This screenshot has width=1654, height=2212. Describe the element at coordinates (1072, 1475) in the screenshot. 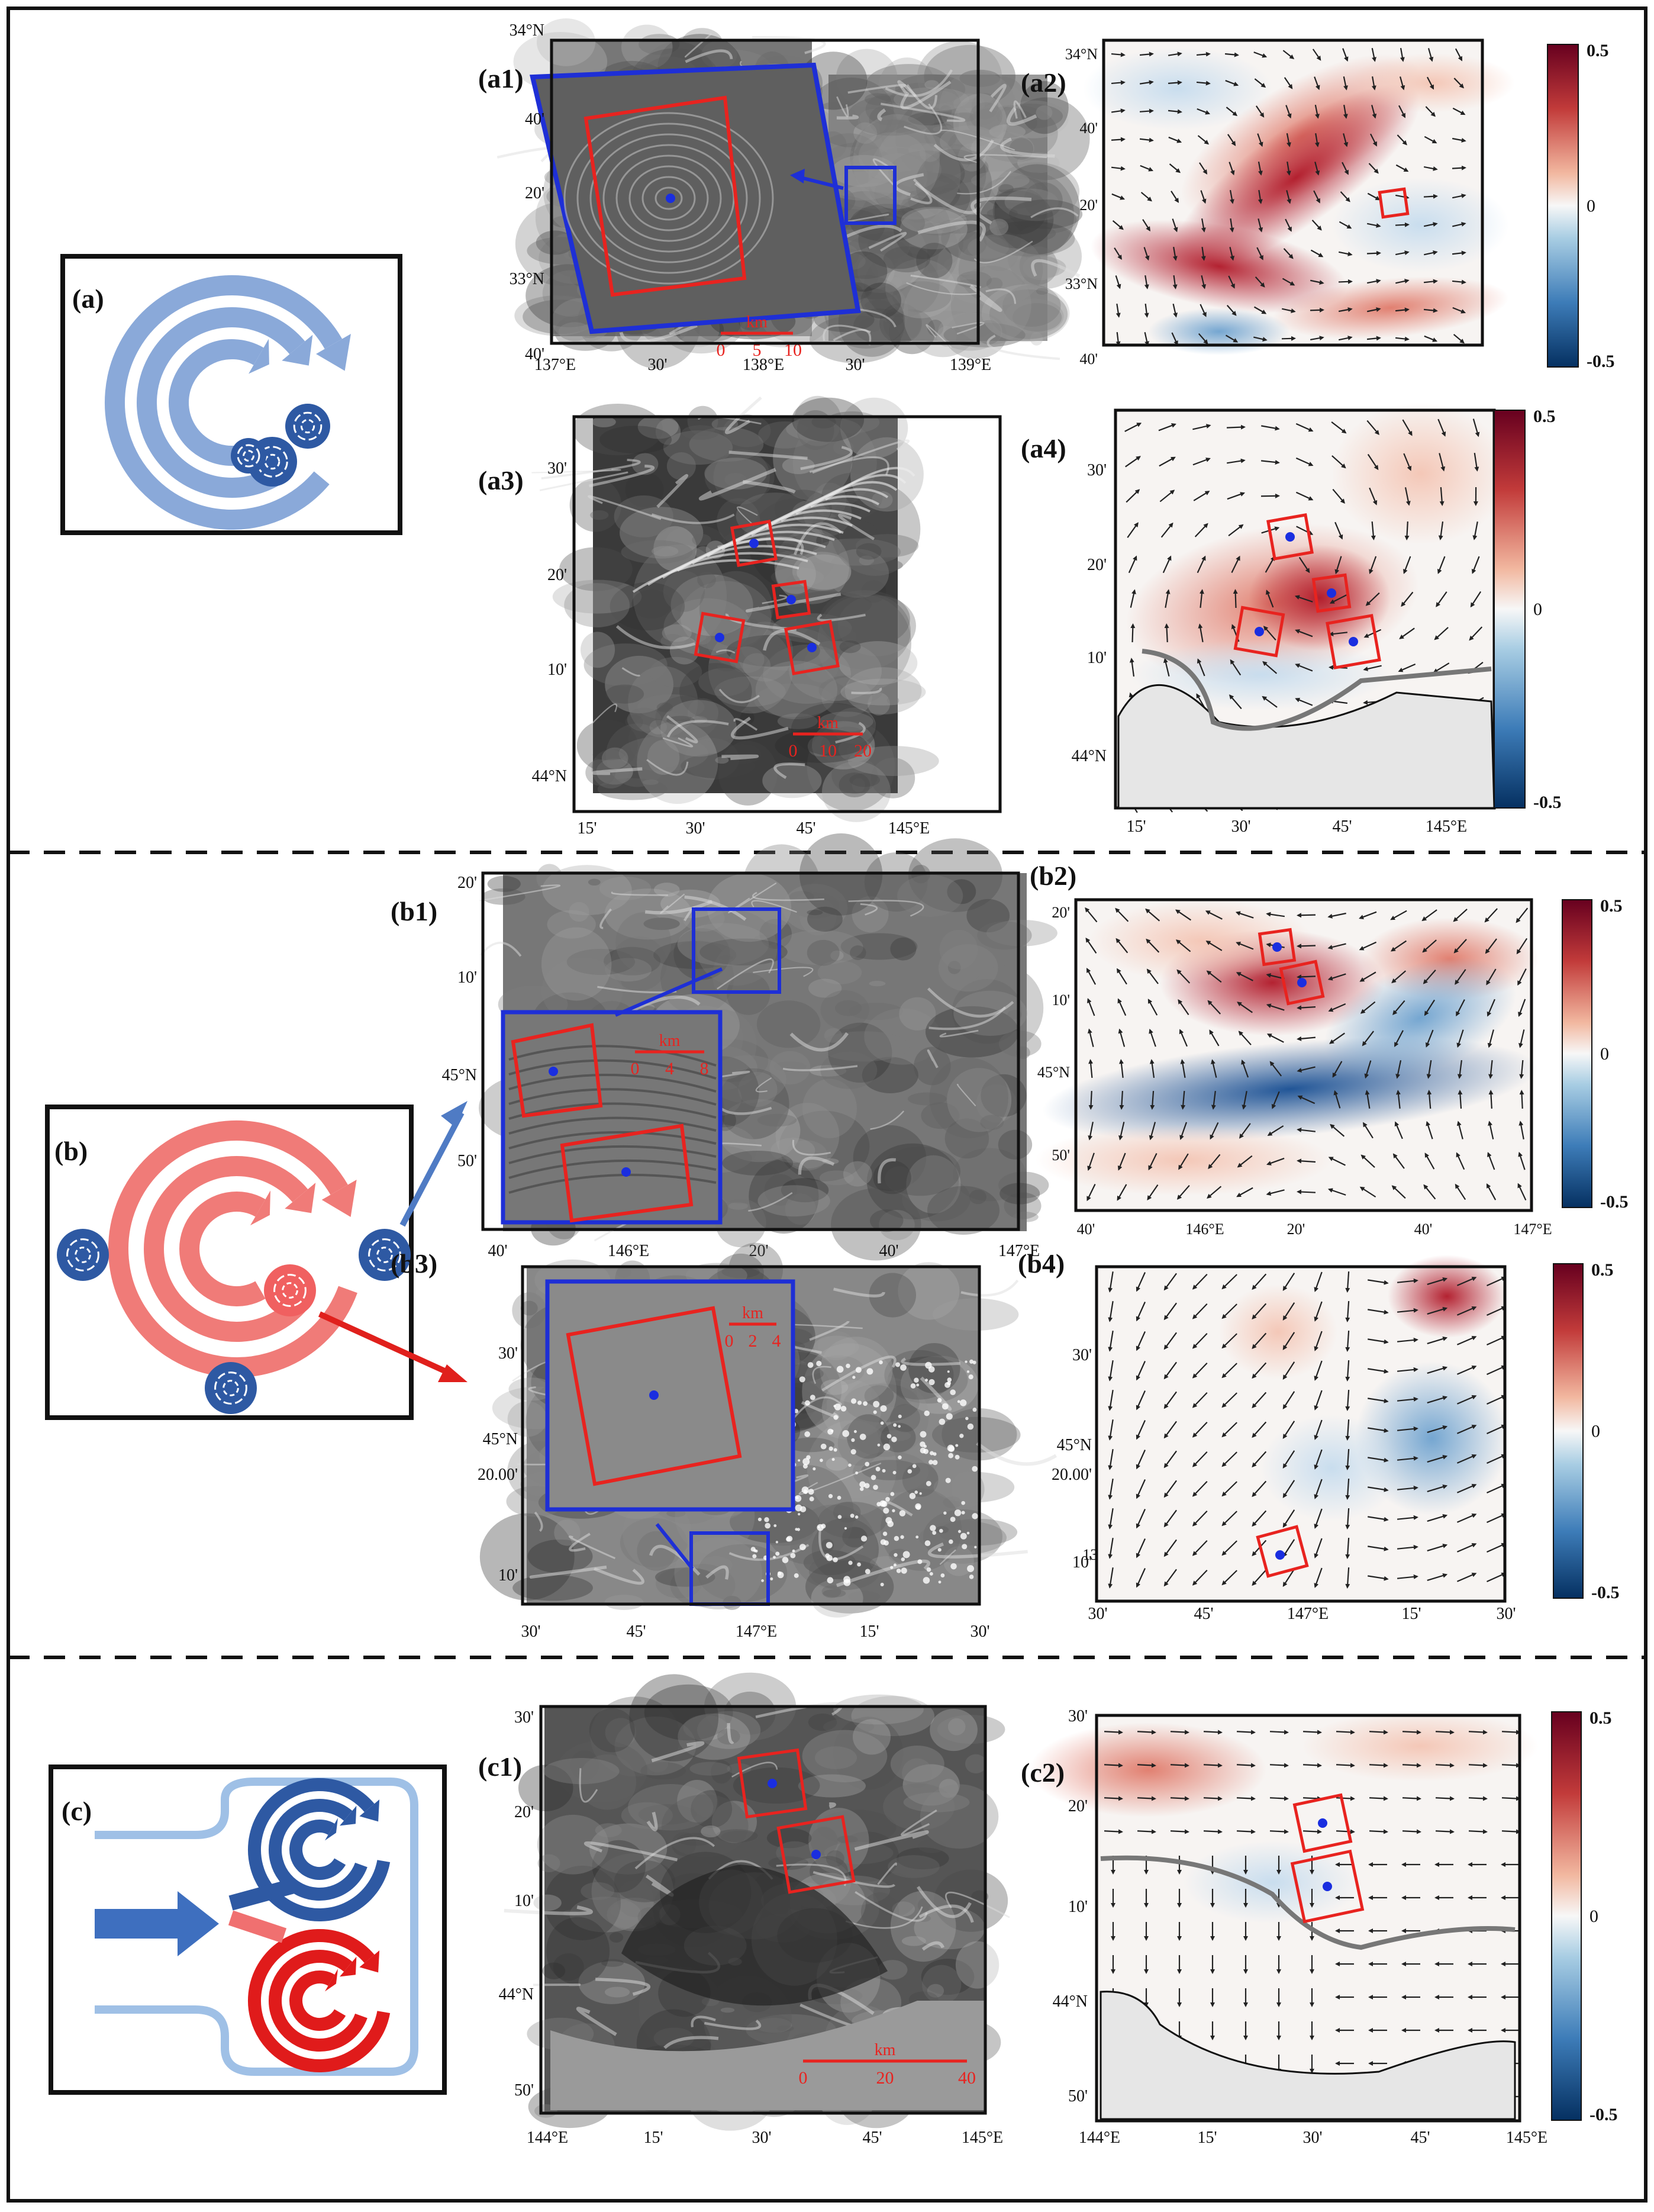

I see `lat-tick-label: 20.00'` at that location.